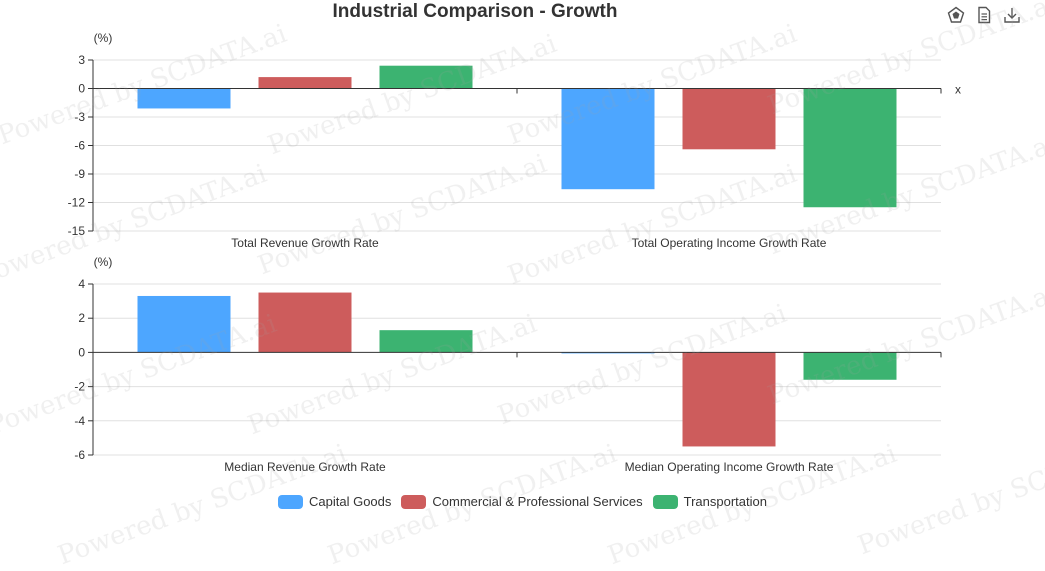  Describe the element at coordinates (475, 11) in the screenshot. I see `chart-title: Industrial Comparison - Growth` at that location.